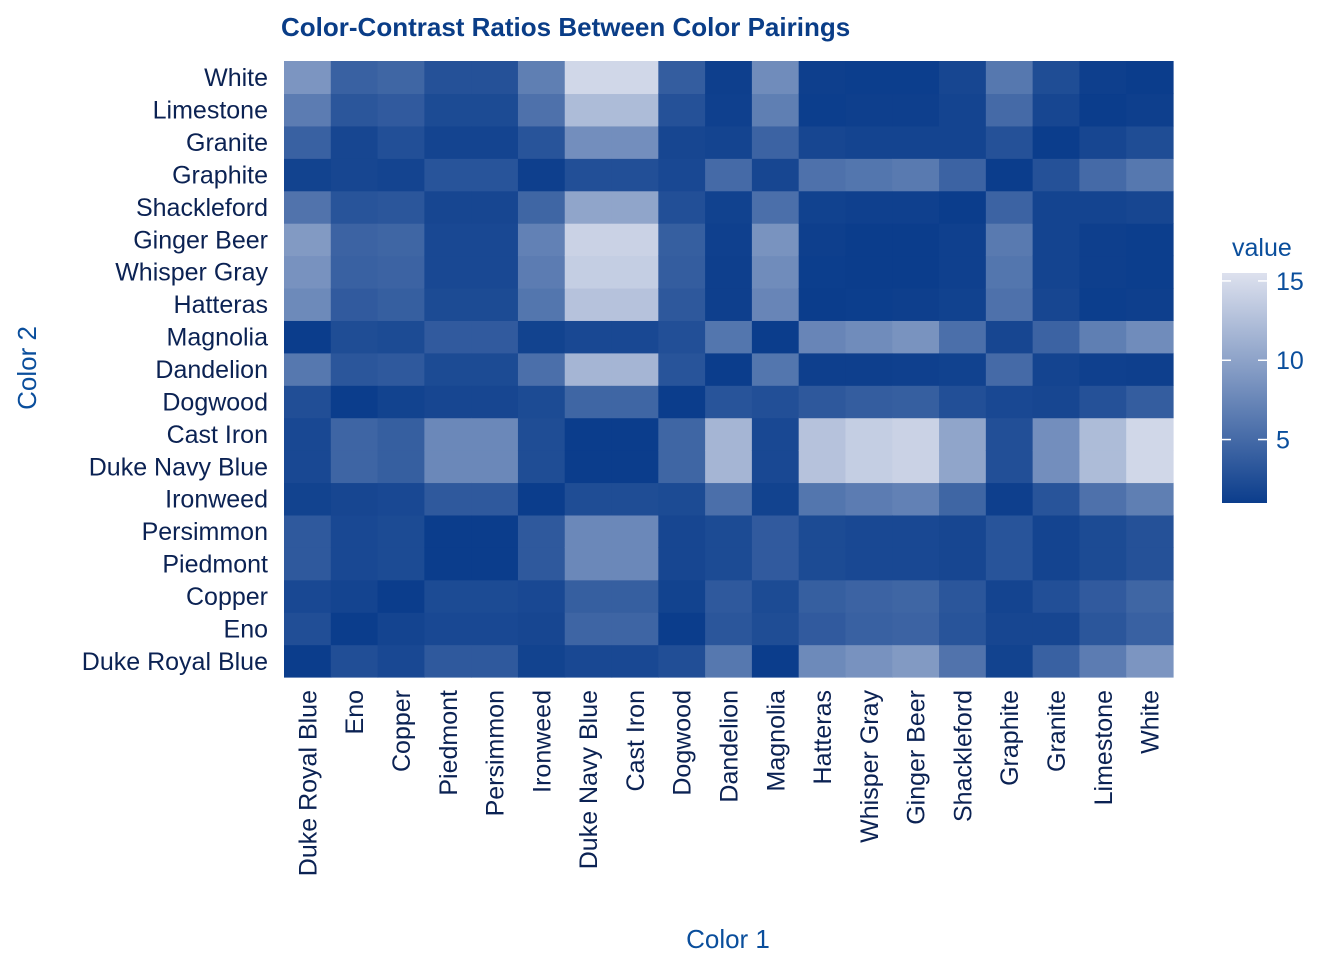 Image resolution: width=1344 pixels, height=960 pixels. I want to click on x-axis-title: Color 1, so click(728, 939).